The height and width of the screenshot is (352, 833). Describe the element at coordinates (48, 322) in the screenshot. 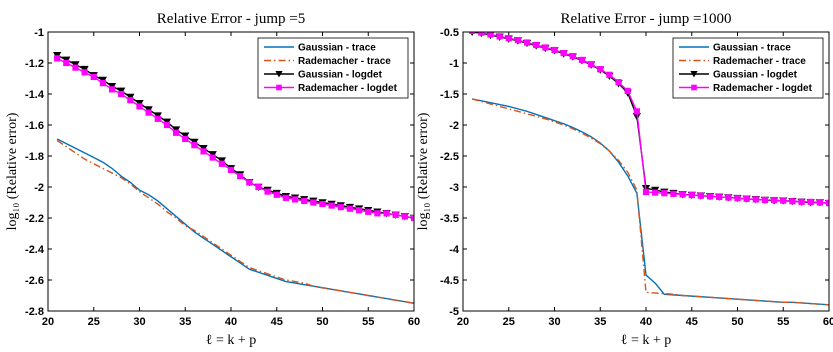

I see `x-tick-label: 20` at that location.